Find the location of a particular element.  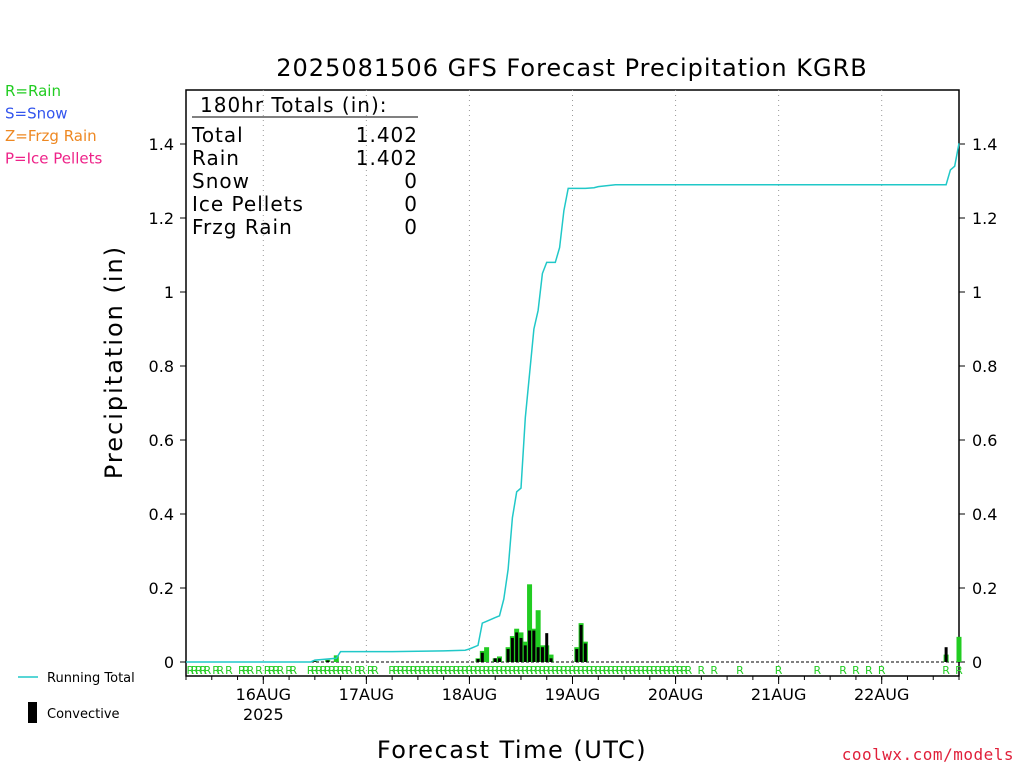

ptype-legend-item: Z=Frzg Rain is located at coordinates (51, 136).